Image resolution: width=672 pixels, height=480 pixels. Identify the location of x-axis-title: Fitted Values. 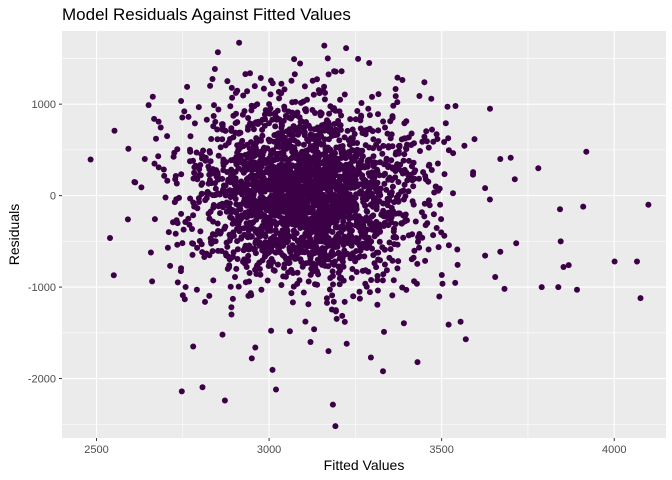
(364, 465).